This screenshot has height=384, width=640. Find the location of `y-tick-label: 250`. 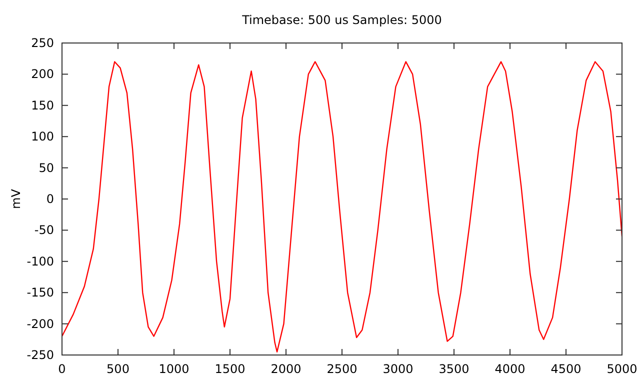

y-tick-label: 250 is located at coordinates (42, 43).